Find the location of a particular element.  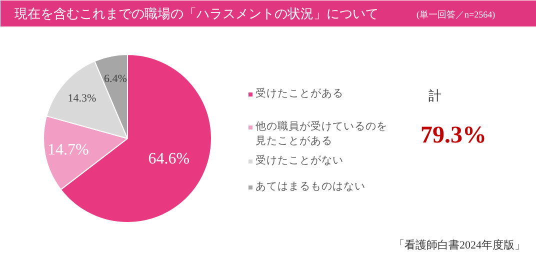

data-label: 64.6% is located at coordinates (169, 159).